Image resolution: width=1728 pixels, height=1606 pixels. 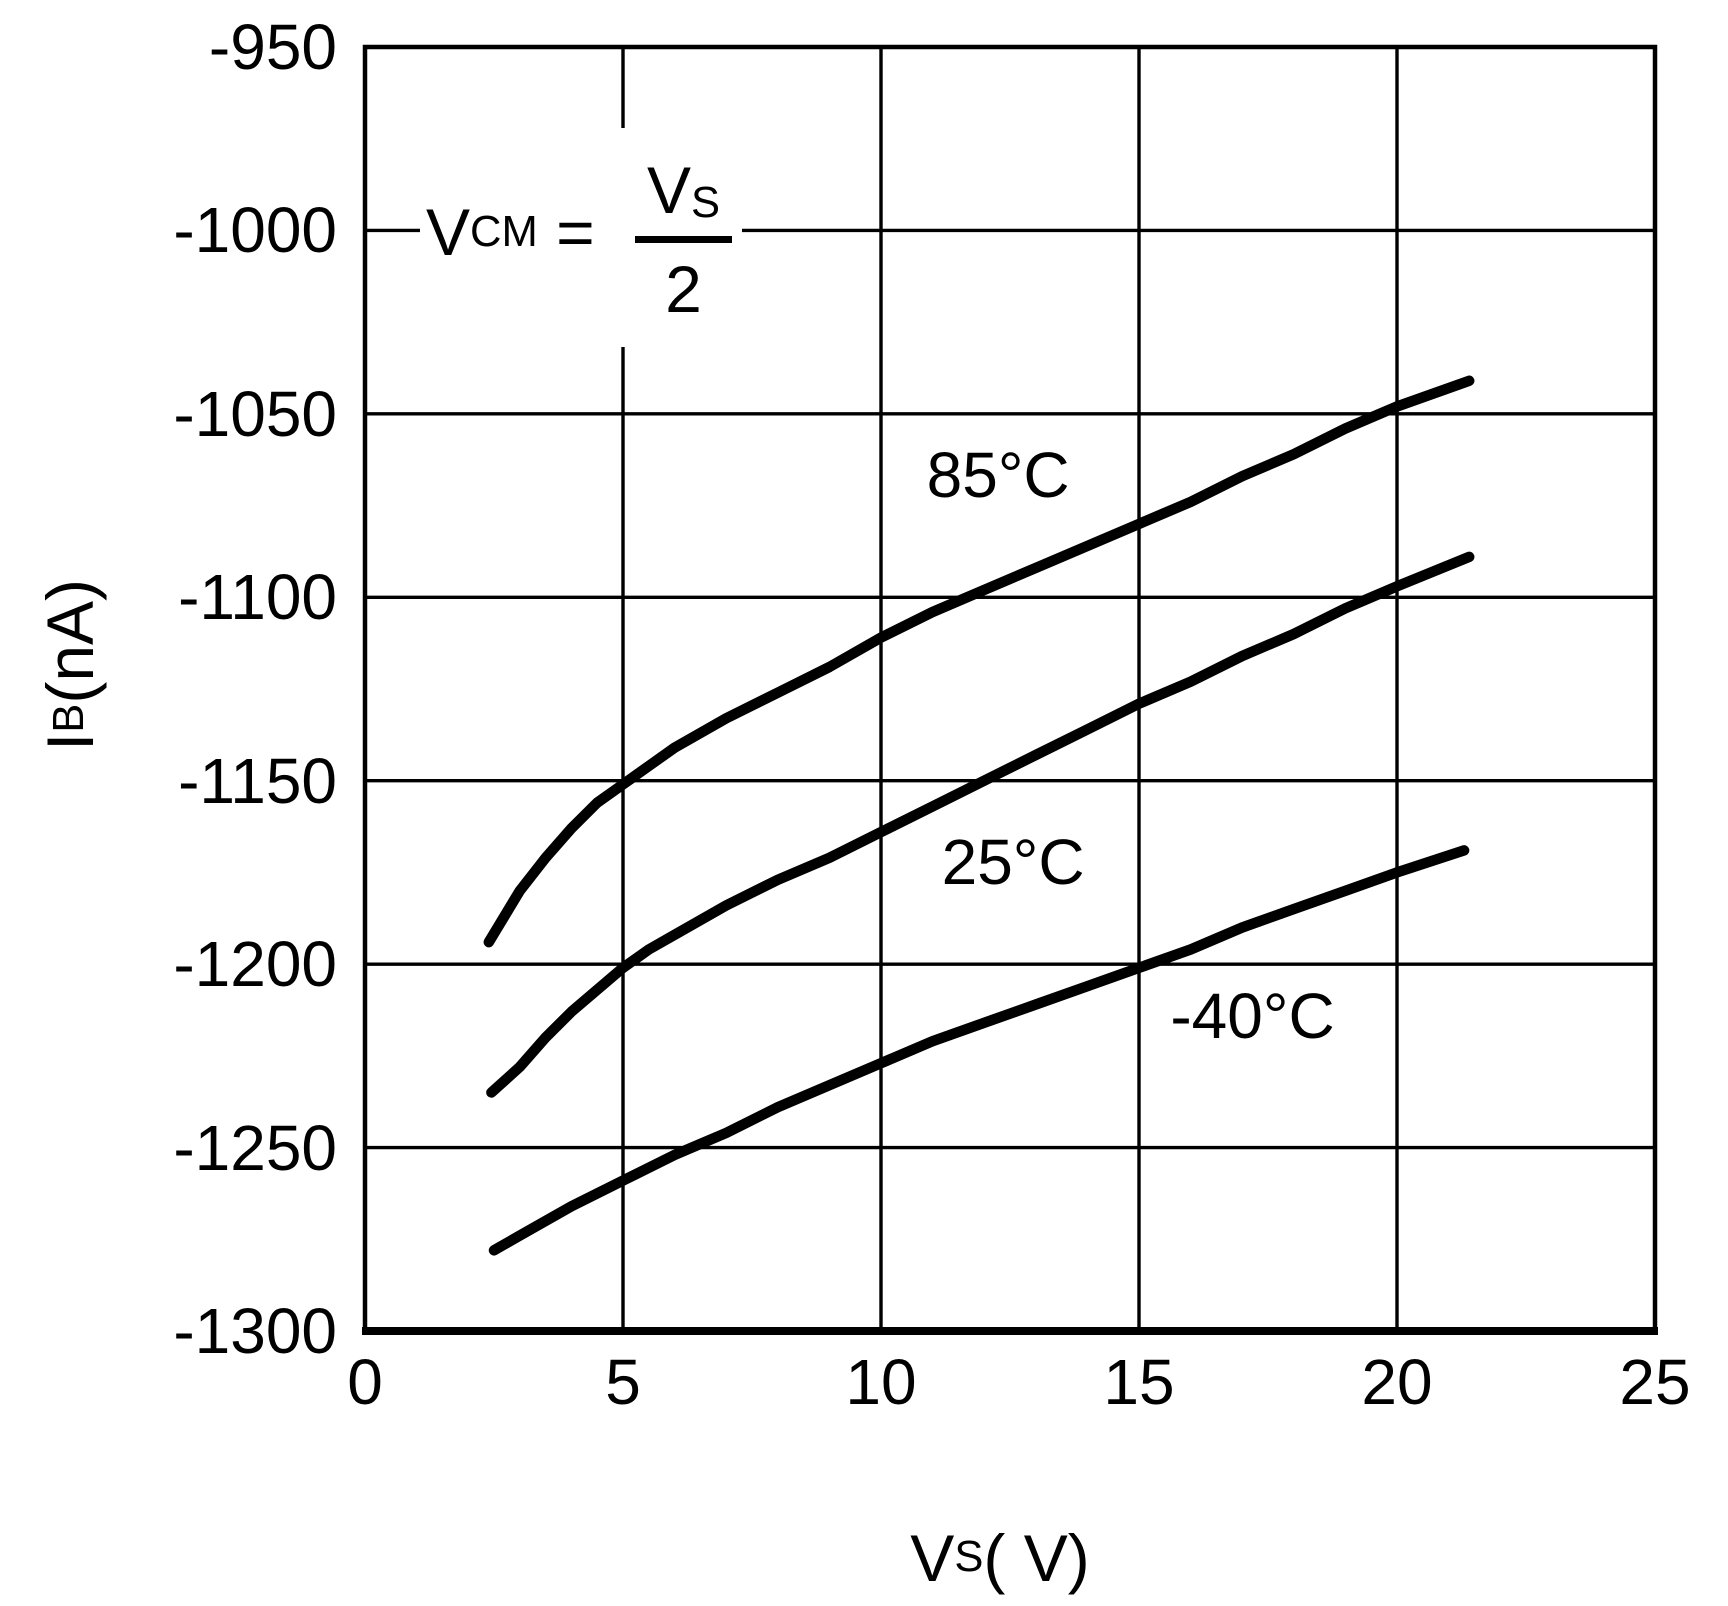 What do you see at coordinates (69, 718) in the screenshot?
I see `y-axis-subscript: B` at bounding box center [69, 718].